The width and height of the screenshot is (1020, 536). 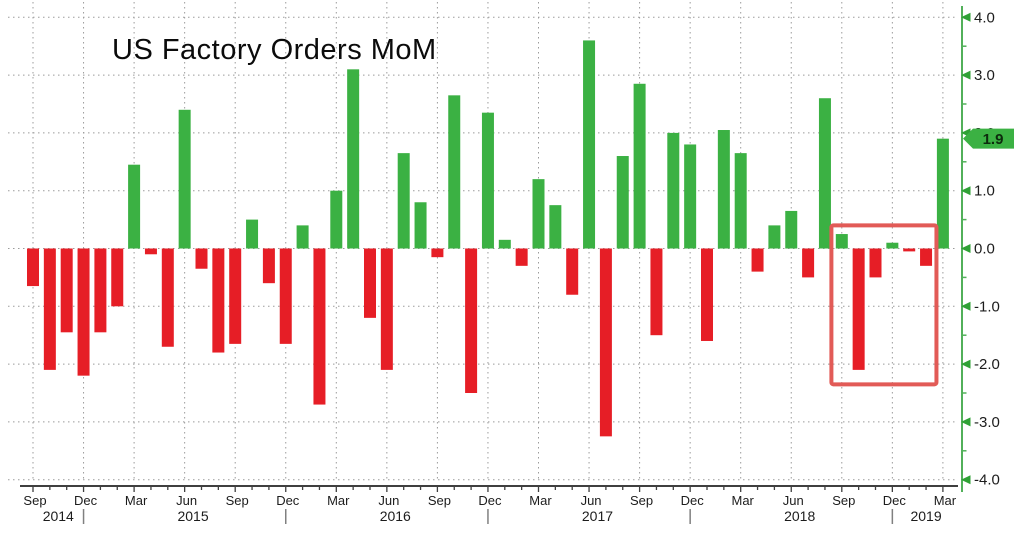 I want to click on bar-May-2018, so click(x=774, y=237).